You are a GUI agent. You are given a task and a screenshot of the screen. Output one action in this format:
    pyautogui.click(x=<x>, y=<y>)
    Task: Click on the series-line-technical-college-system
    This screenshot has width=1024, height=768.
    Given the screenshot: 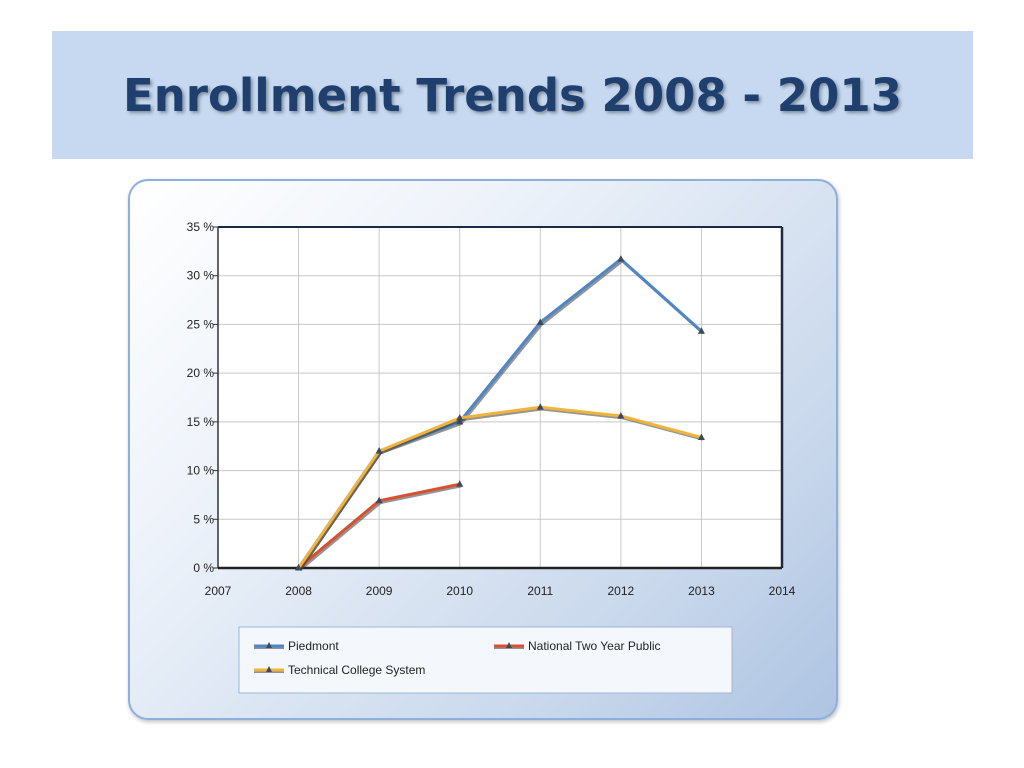 What is the action you would take?
    pyautogui.click(x=499, y=487)
    